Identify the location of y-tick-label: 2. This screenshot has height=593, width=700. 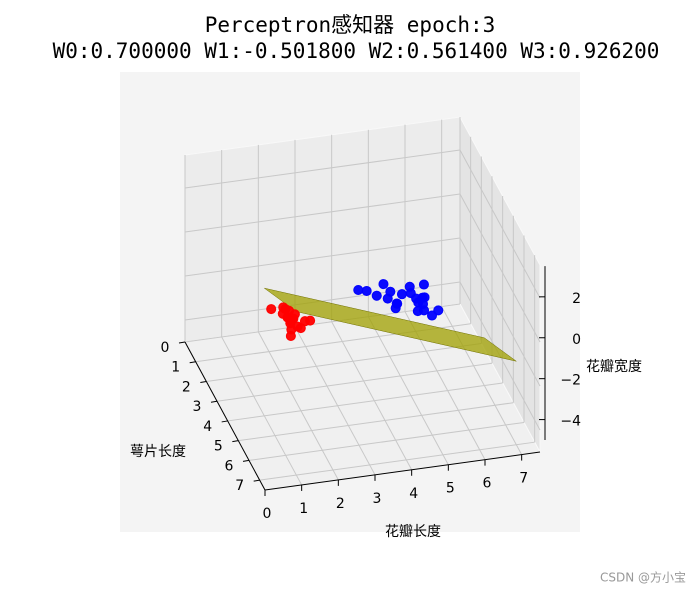
(340, 504).